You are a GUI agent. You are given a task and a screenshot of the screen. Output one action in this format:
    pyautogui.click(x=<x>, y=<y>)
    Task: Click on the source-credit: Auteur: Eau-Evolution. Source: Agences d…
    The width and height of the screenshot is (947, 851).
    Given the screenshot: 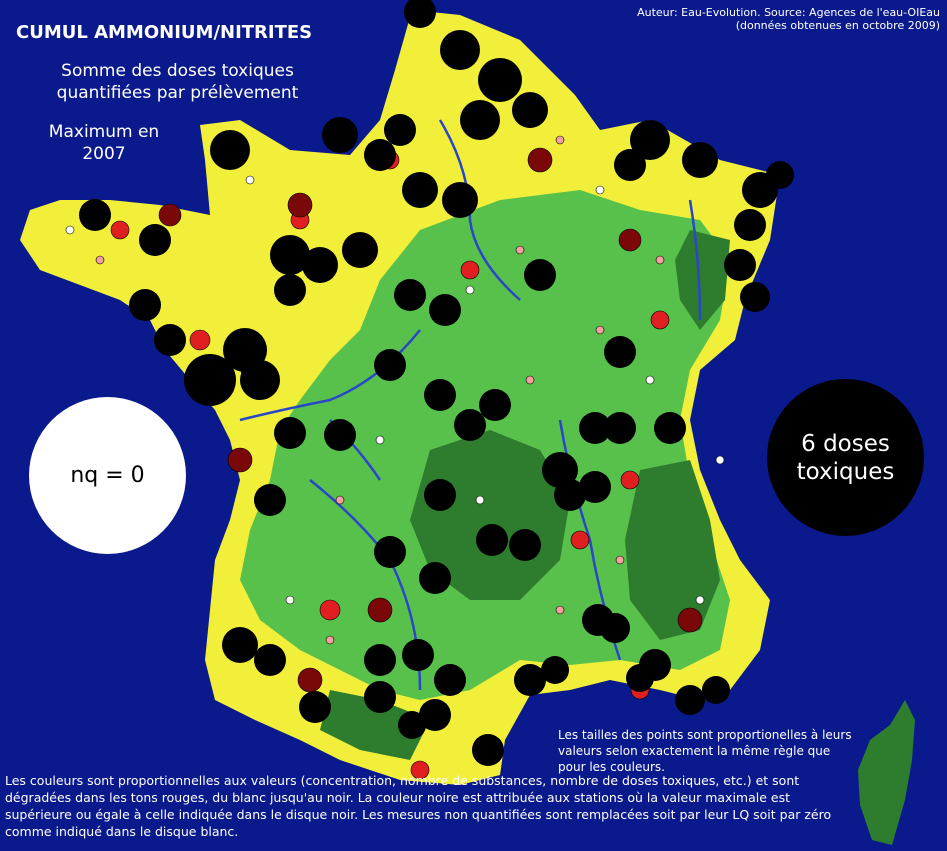 What is the action you would take?
    pyautogui.click(x=788, y=19)
    